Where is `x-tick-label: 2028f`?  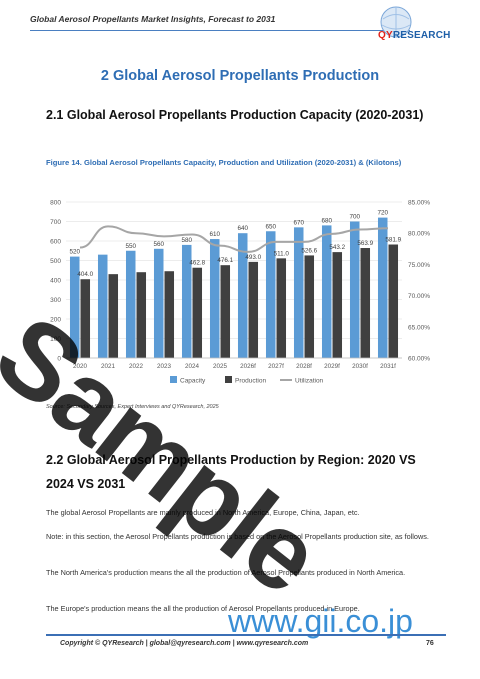 x-tick-label: 2028f is located at coordinates (304, 366).